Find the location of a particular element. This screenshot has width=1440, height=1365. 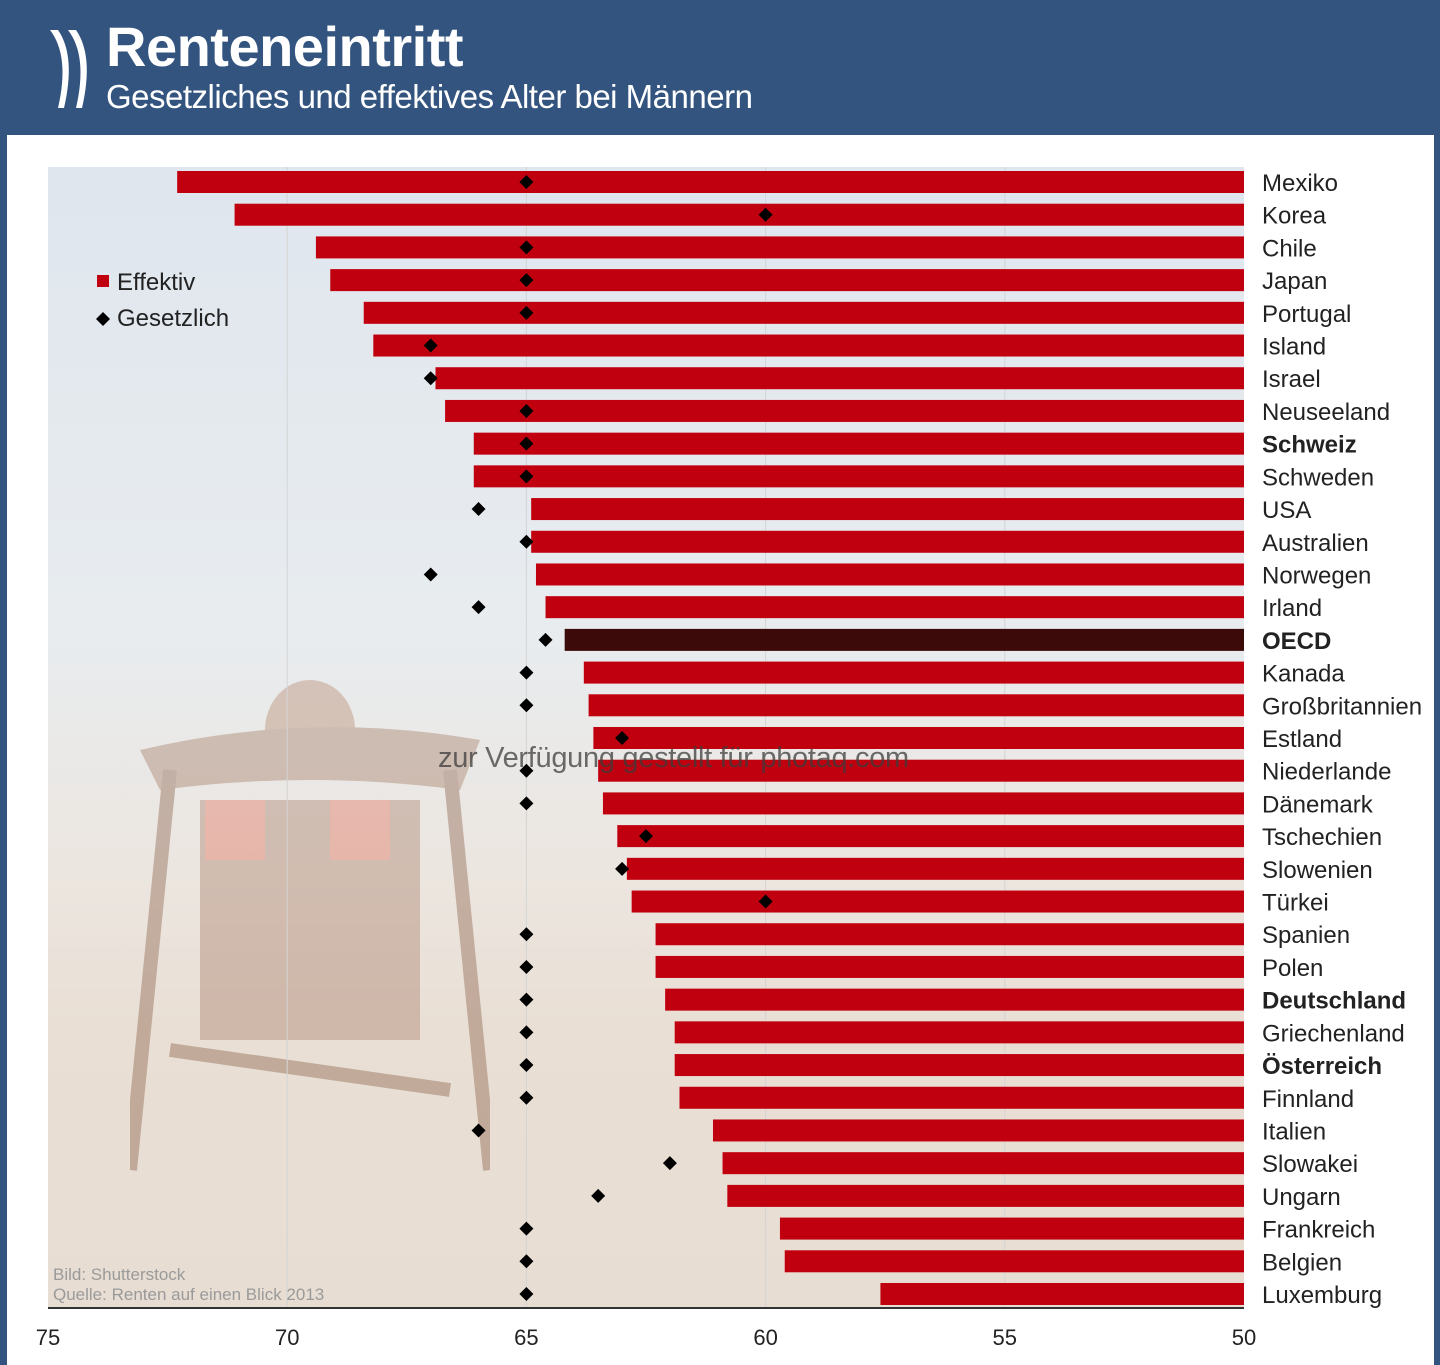

category-label: Slowakei is located at coordinates (1310, 1164).